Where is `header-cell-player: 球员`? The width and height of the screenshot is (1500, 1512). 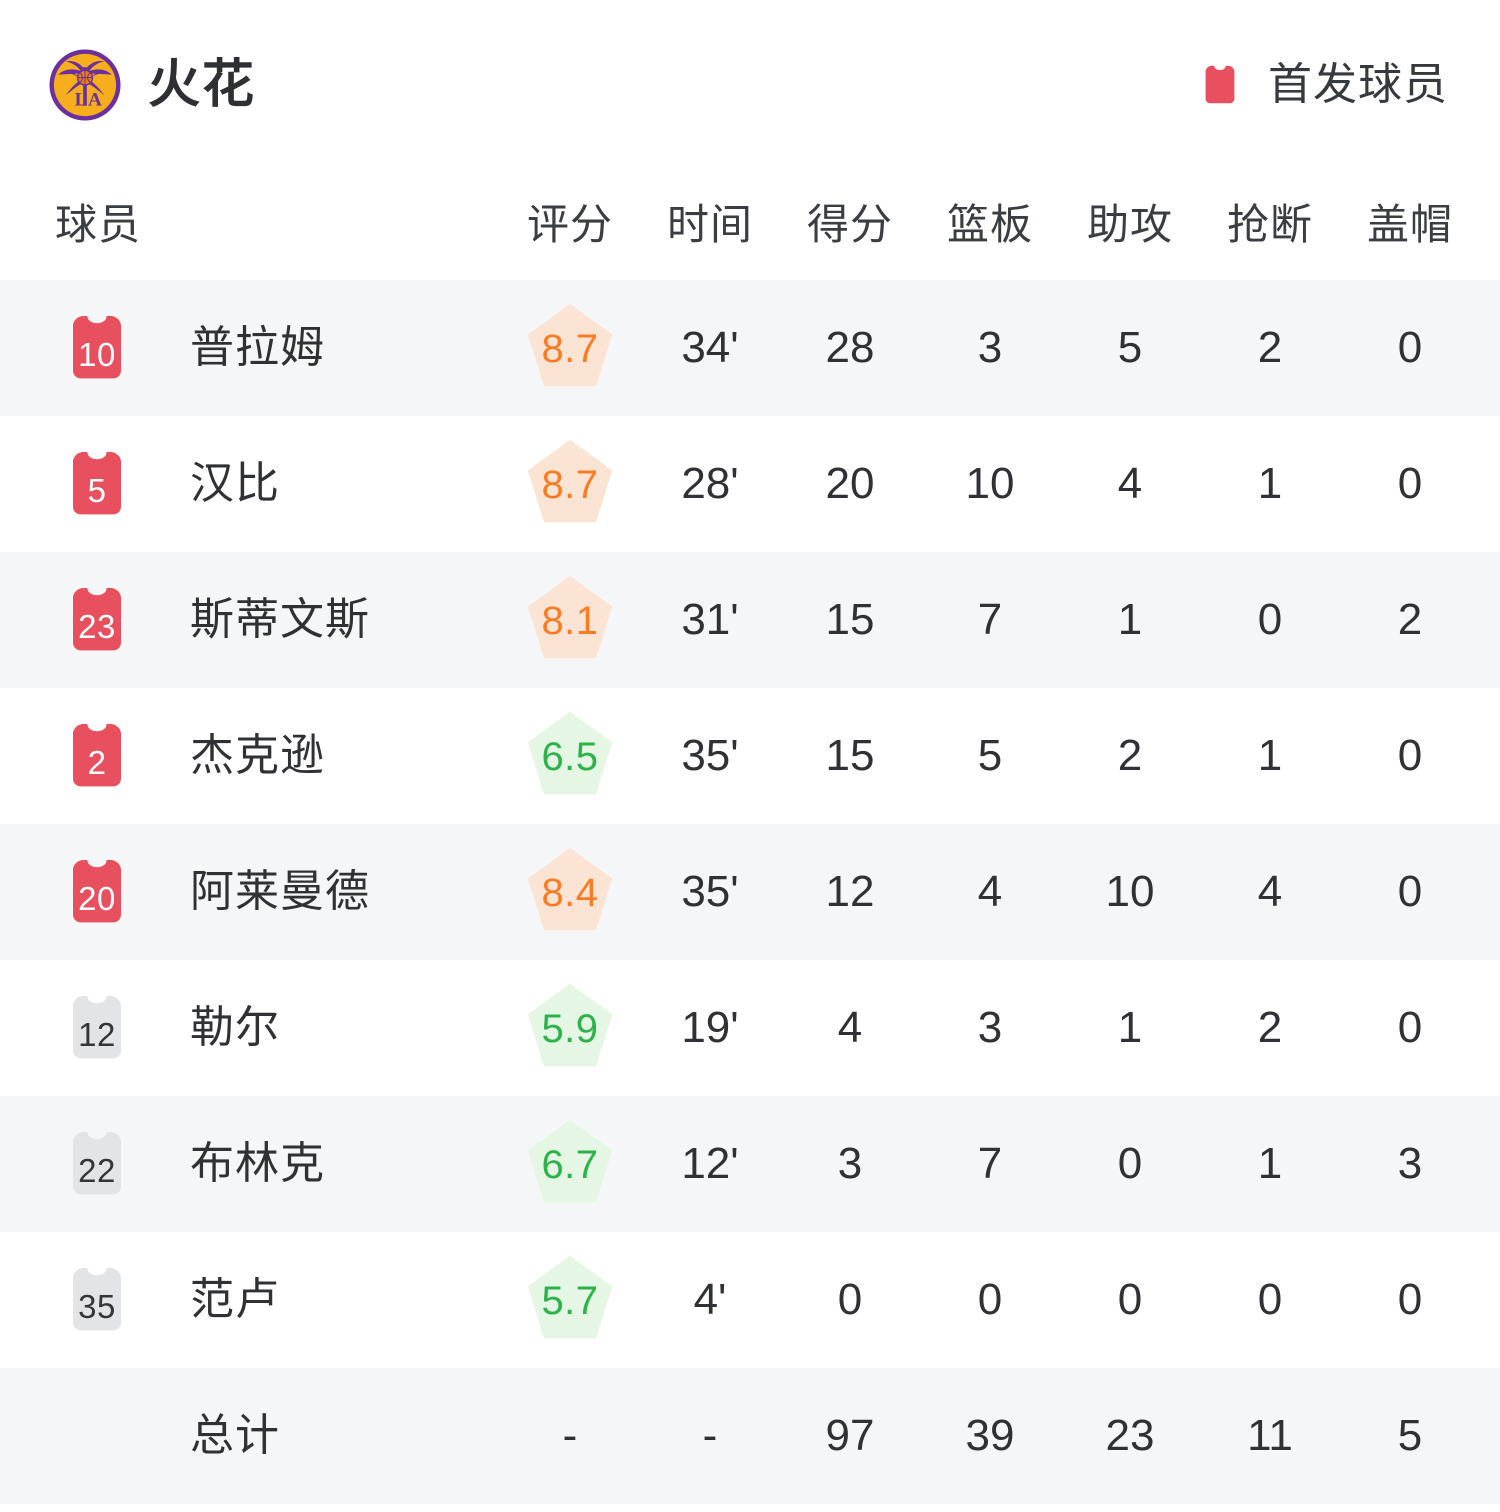 header-cell-player: 球员 is located at coordinates (250, 225).